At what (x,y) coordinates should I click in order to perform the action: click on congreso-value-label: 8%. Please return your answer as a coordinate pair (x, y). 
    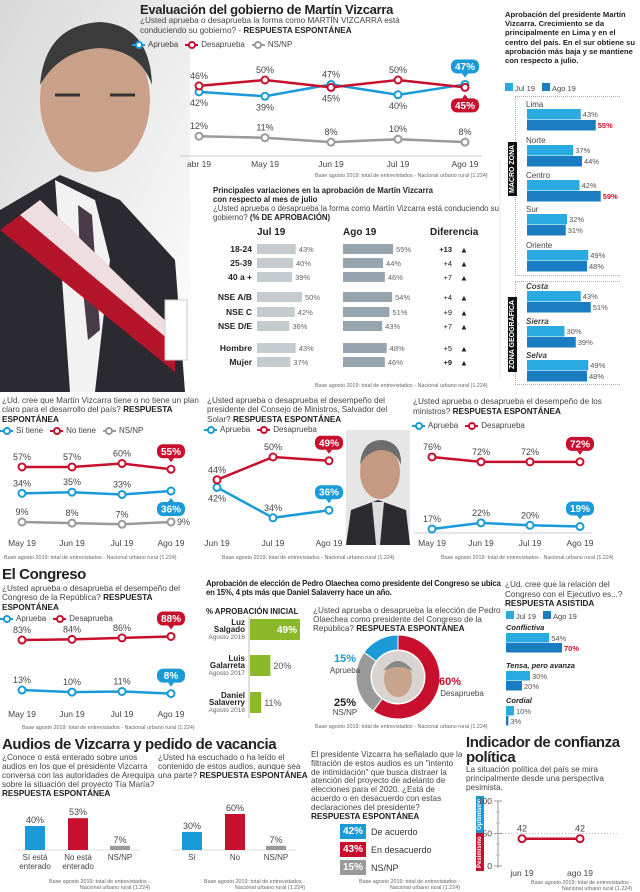
    Looking at the image, I should click on (171, 676).